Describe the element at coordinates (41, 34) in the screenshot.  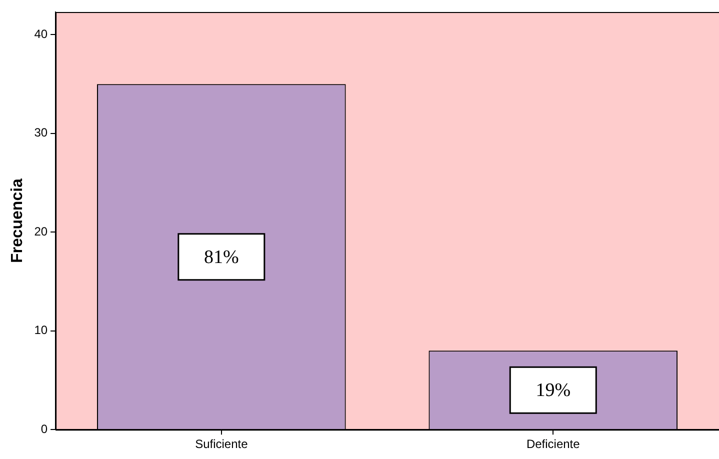
I see `y-tick-label: 40` at that location.